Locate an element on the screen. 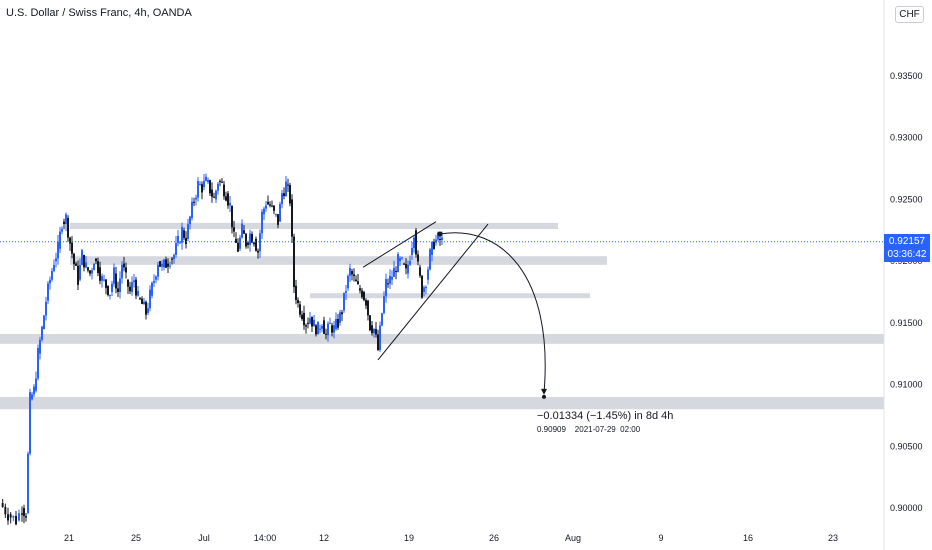 Image resolution: width=932 pixels, height=550 pixels. currency-button: CHF is located at coordinates (909, 14).